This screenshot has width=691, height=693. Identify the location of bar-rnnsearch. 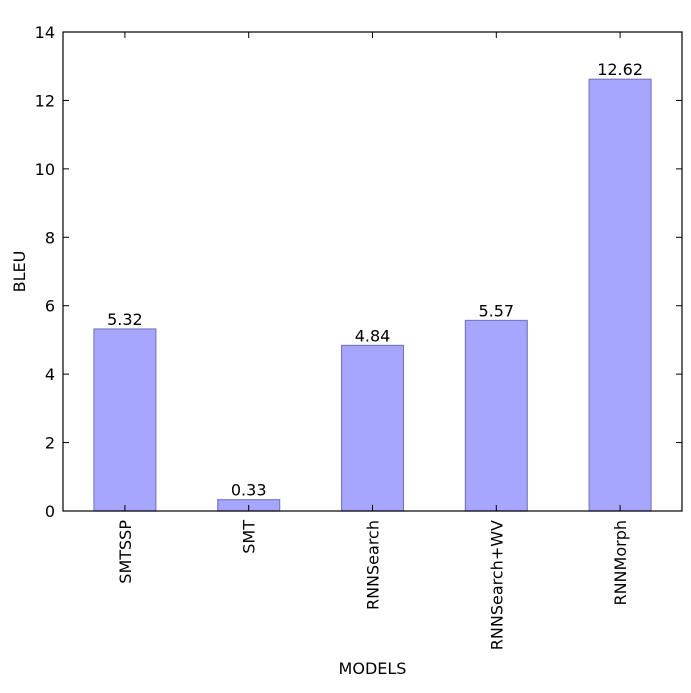
(372, 428).